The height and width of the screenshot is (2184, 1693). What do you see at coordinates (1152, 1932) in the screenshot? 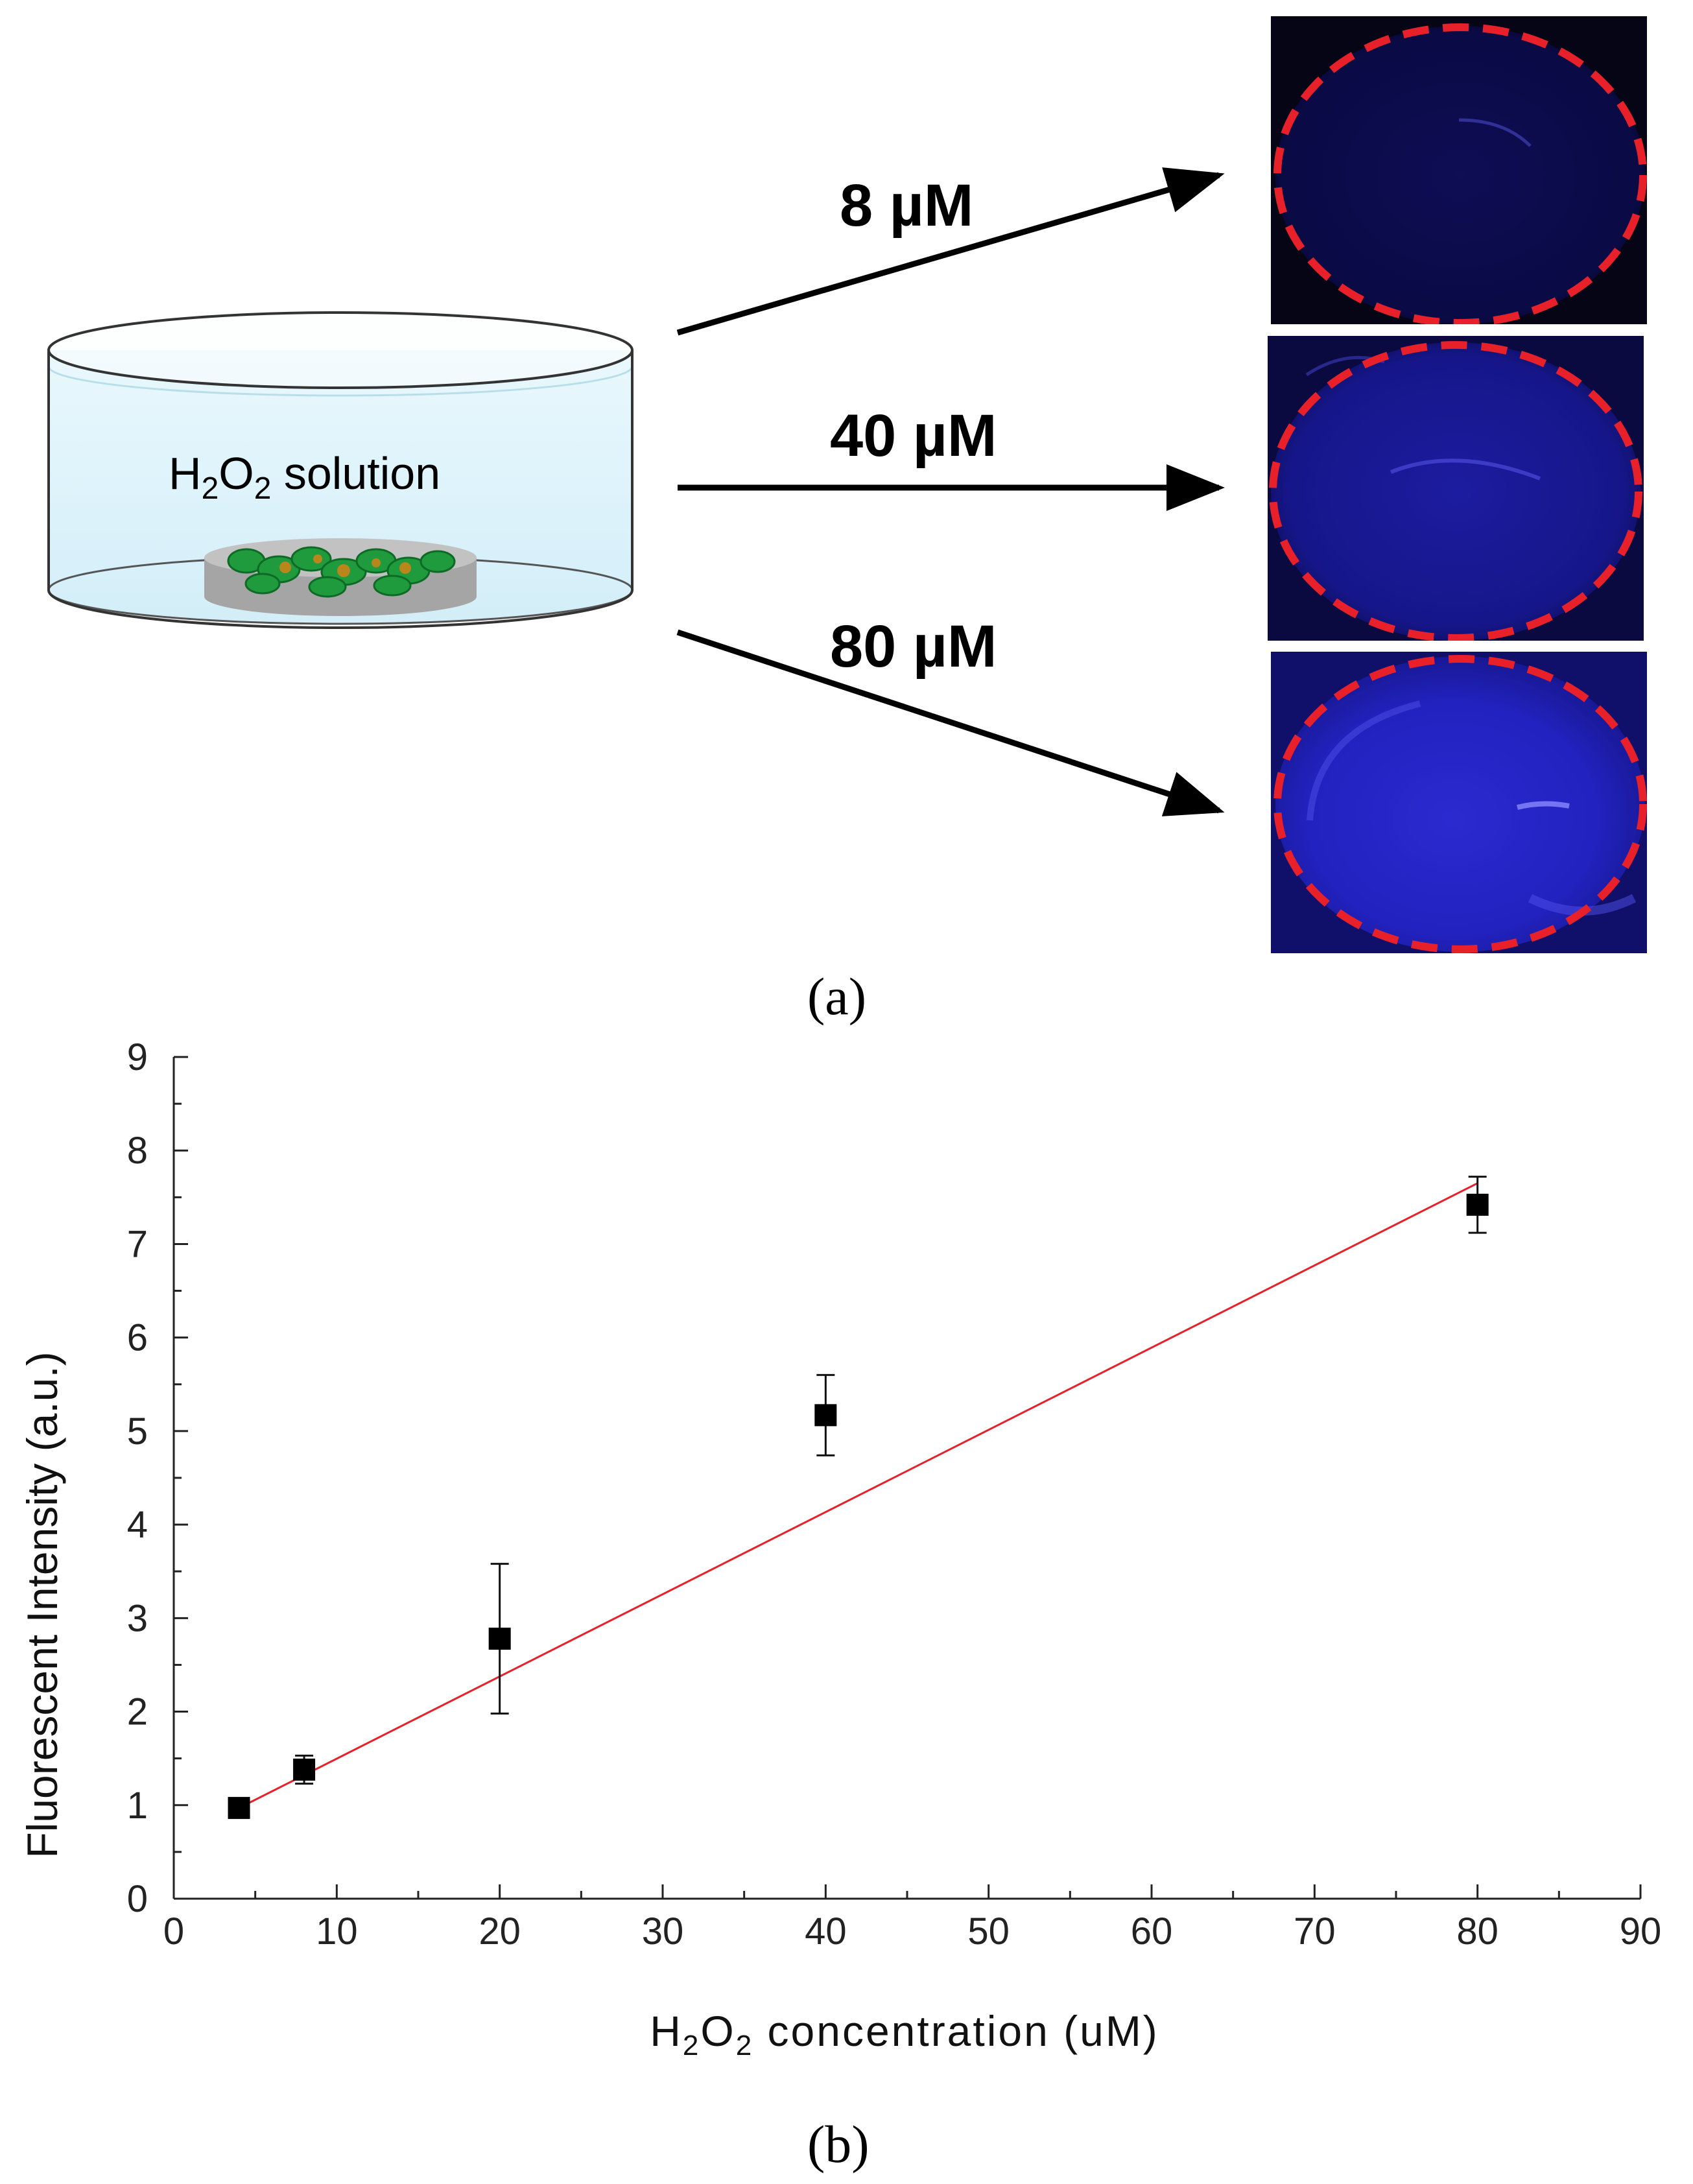
I see `x-tick-label: 60` at bounding box center [1152, 1932].